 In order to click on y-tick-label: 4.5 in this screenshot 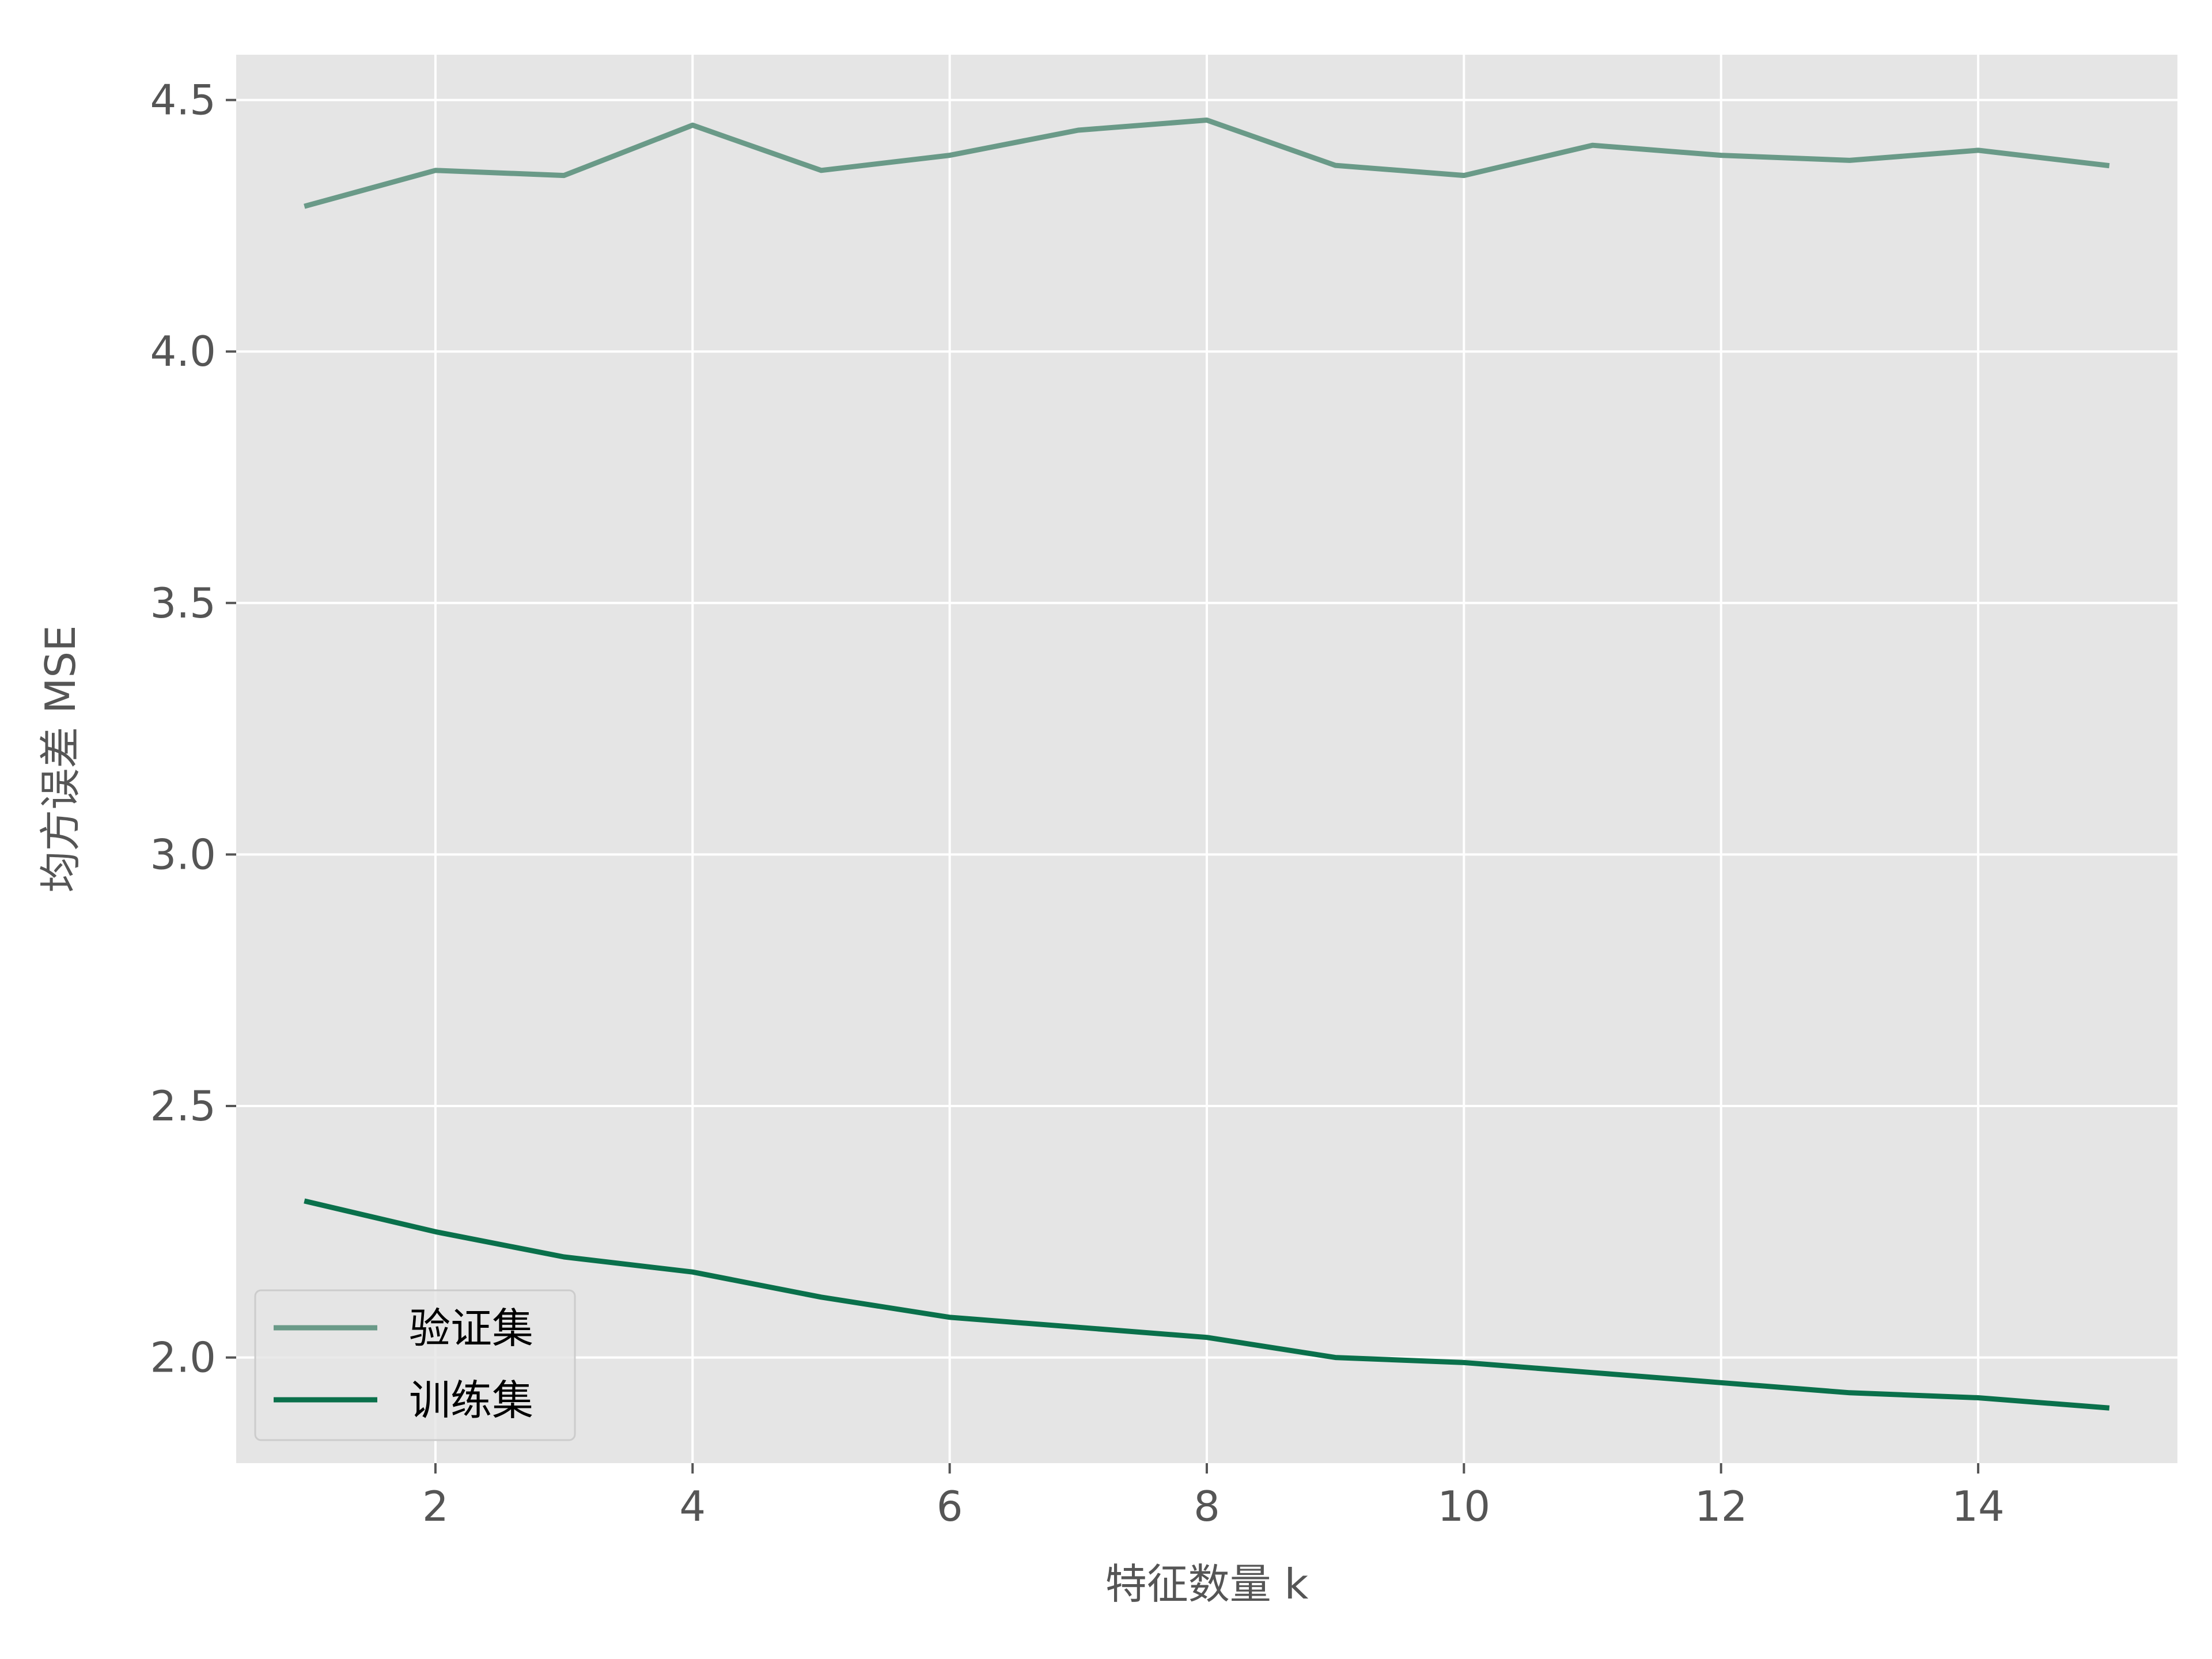, I will do `click(183, 100)`.